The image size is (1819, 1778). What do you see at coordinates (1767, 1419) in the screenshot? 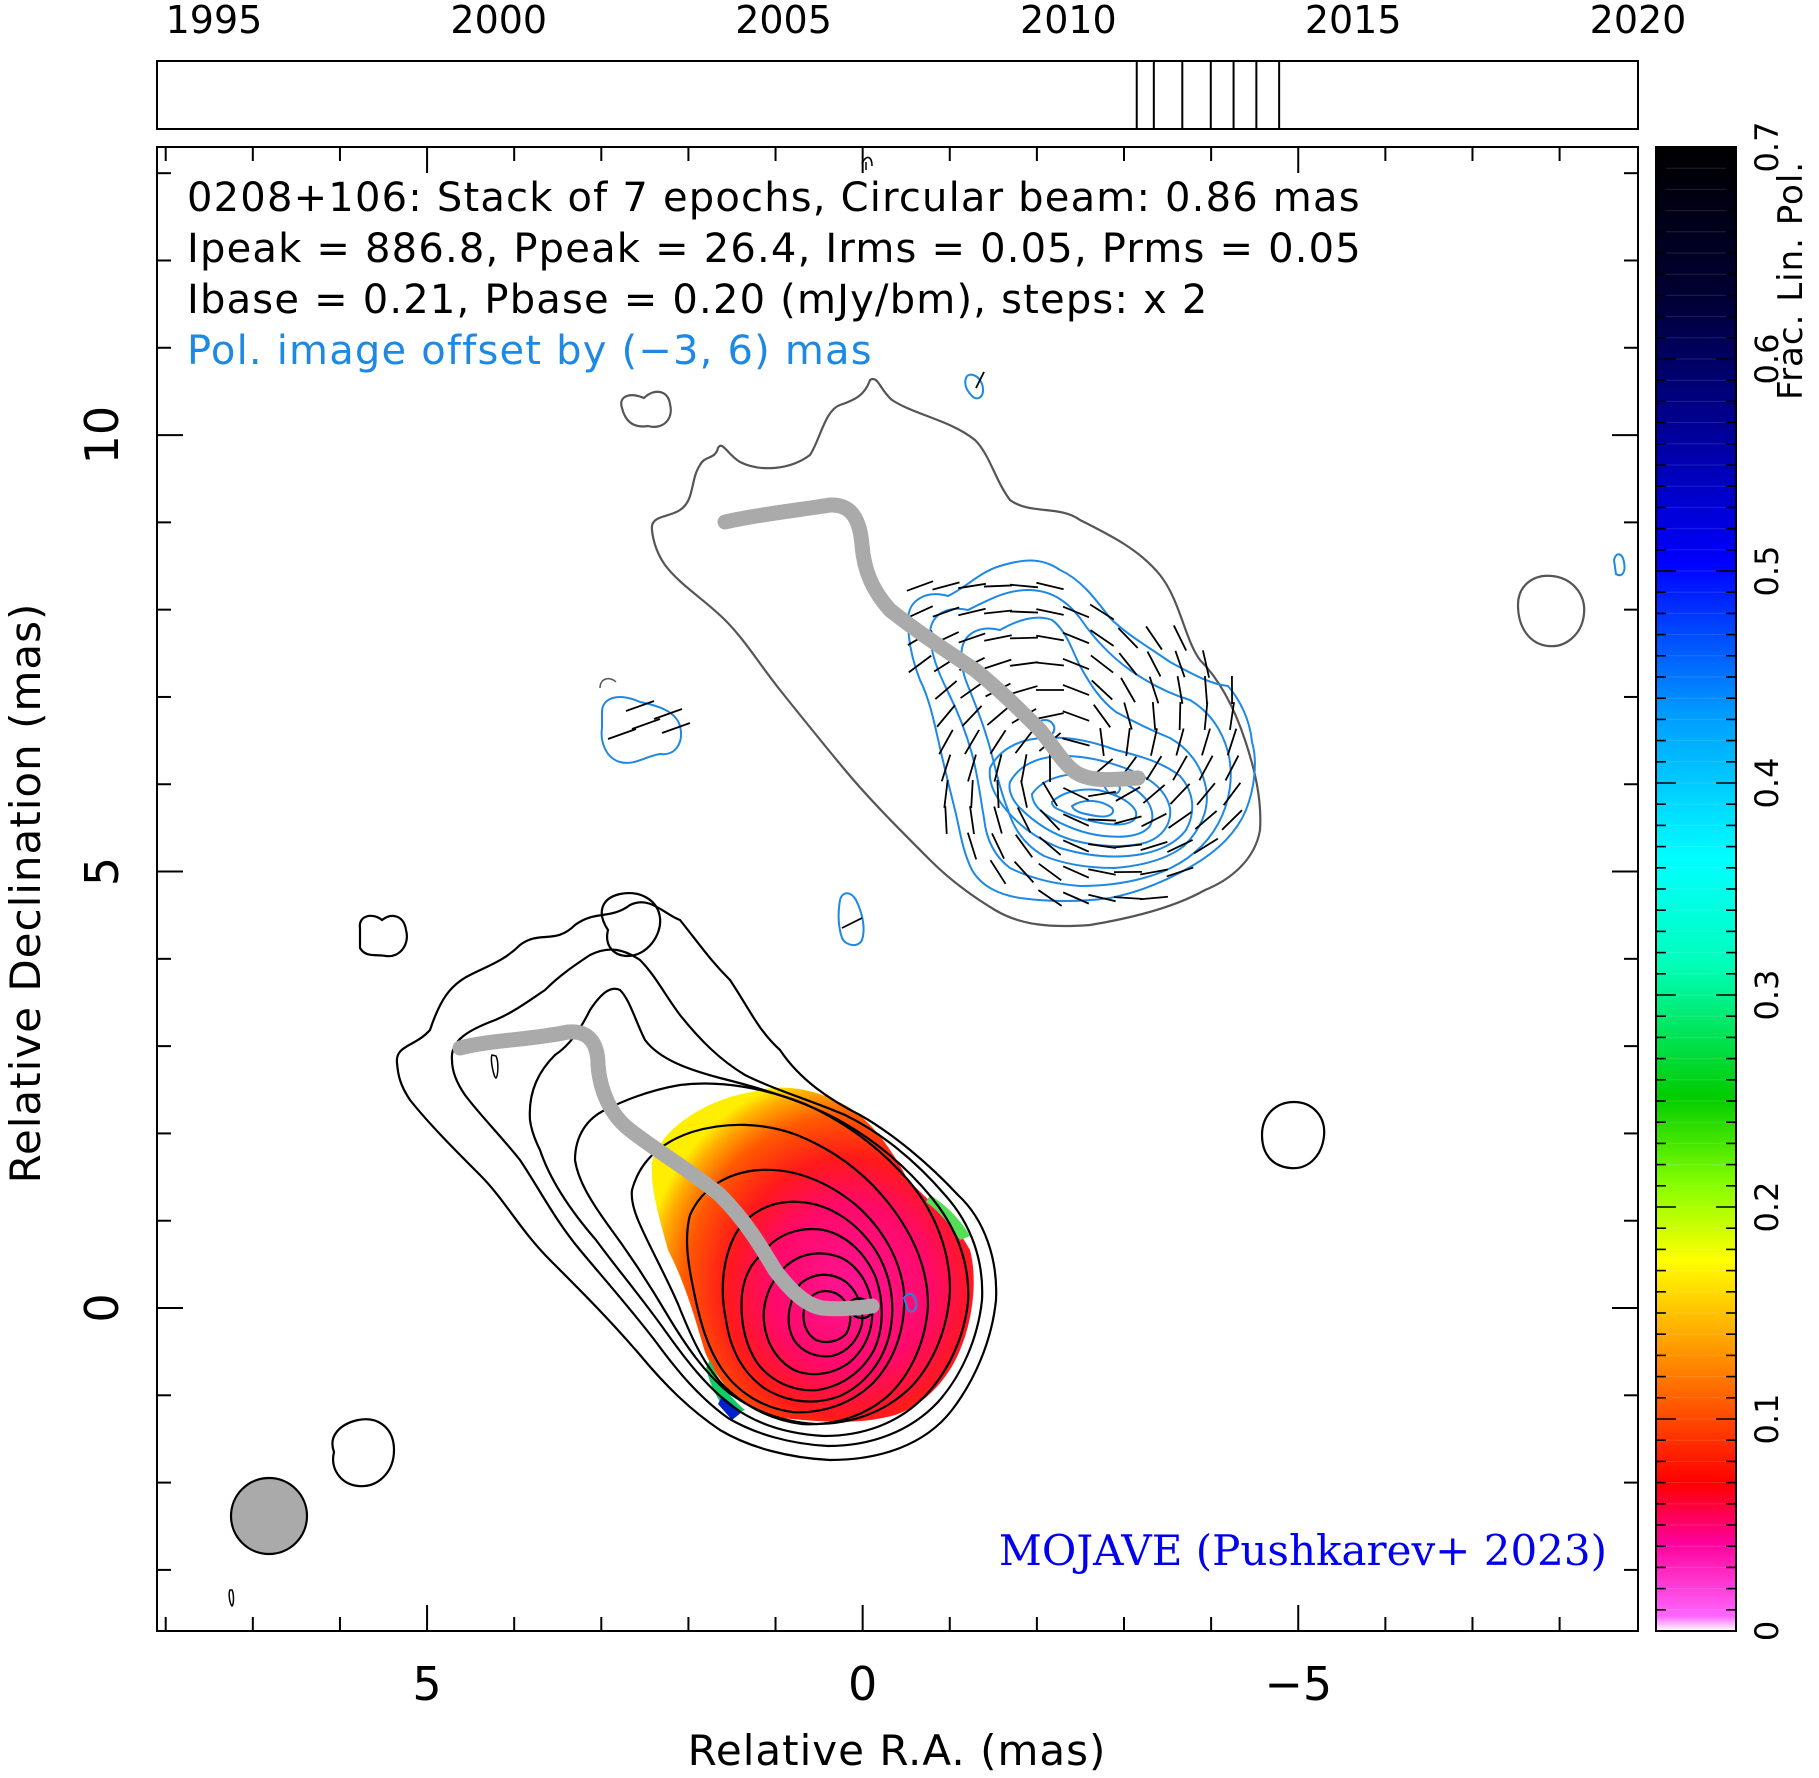
I see `colorbar-tick-label: 0.1` at bounding box center [1767, 1419].